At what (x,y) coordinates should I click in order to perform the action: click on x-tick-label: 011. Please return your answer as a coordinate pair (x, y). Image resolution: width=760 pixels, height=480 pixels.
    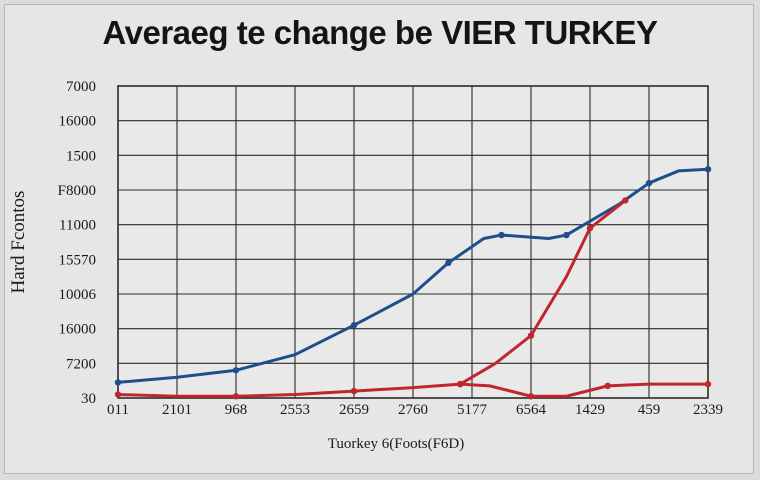
    Looking at the image, I should click on (118, 410).